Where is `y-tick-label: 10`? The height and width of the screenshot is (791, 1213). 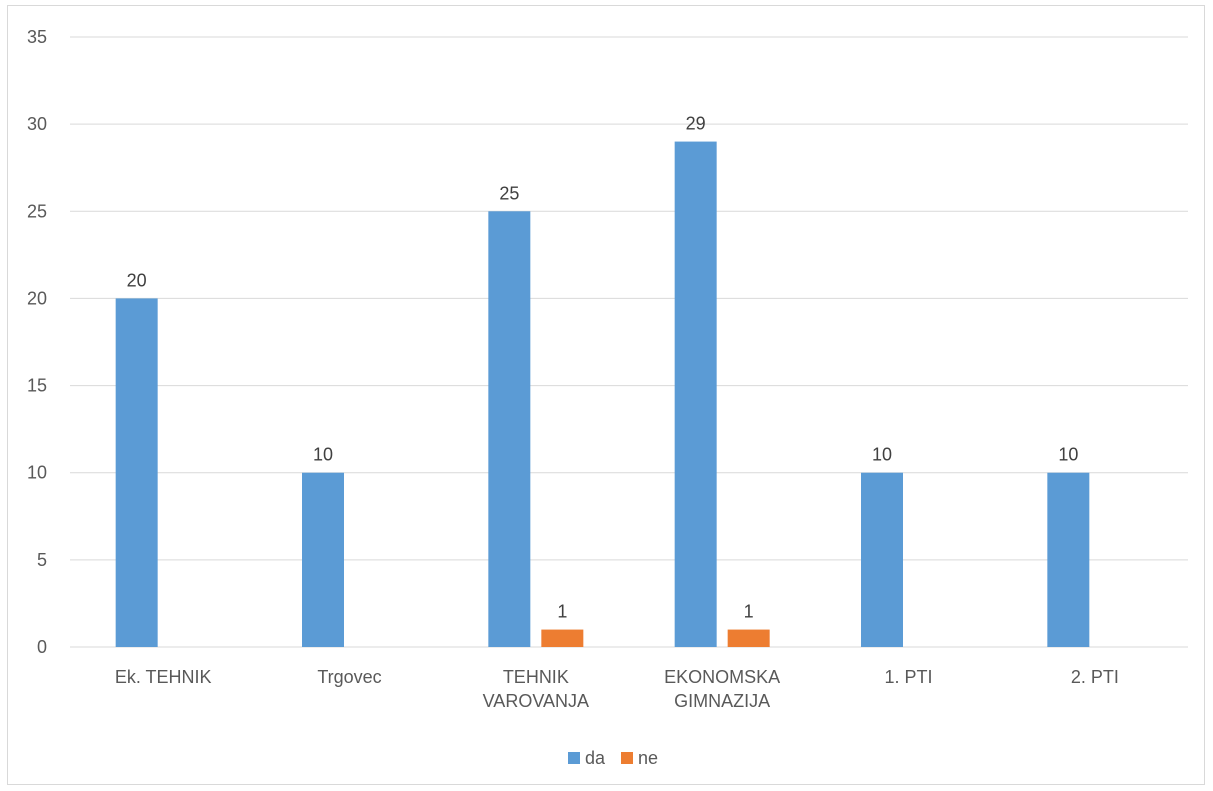 y-tick-label: 10 is located at coordinates (37, 473).